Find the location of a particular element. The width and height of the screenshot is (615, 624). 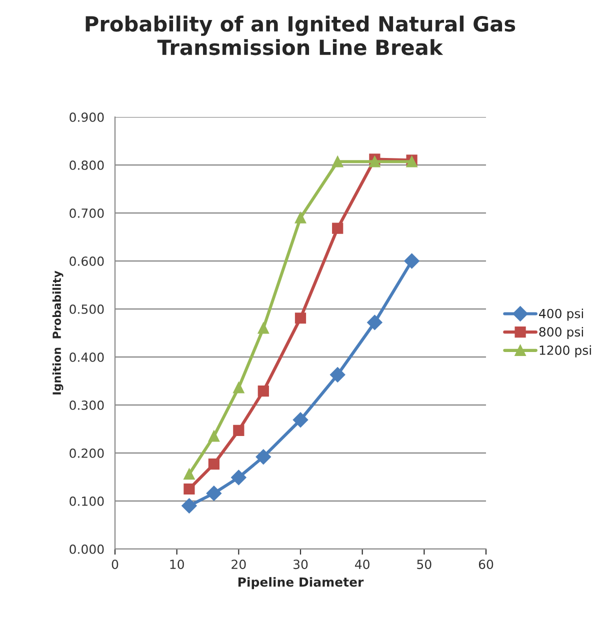

legend-label: 800 psi is located at coordinates (561, 333).